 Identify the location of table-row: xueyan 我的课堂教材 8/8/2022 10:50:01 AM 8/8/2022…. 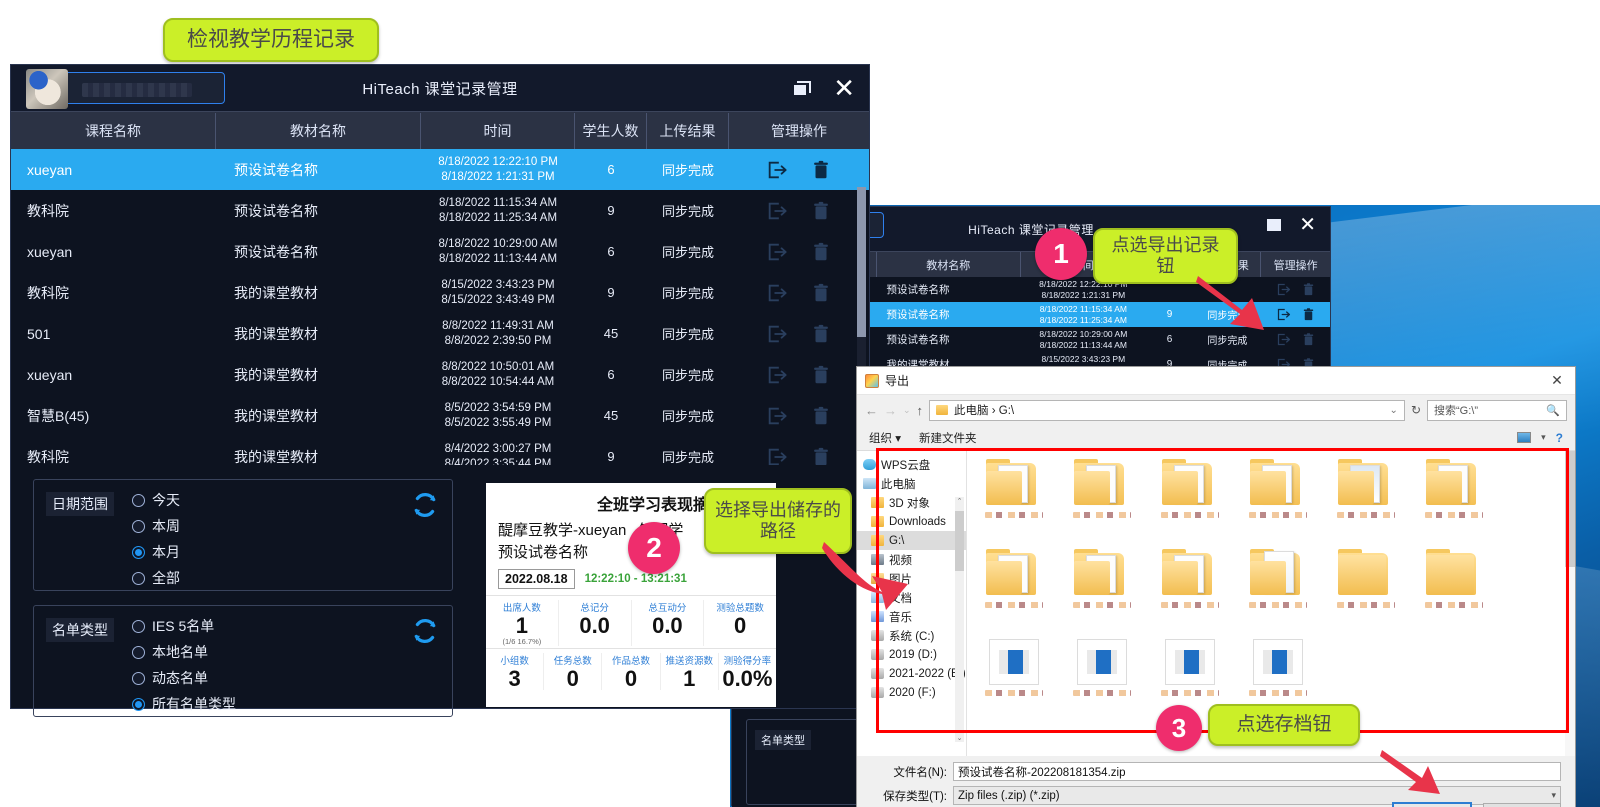
(440, 374).